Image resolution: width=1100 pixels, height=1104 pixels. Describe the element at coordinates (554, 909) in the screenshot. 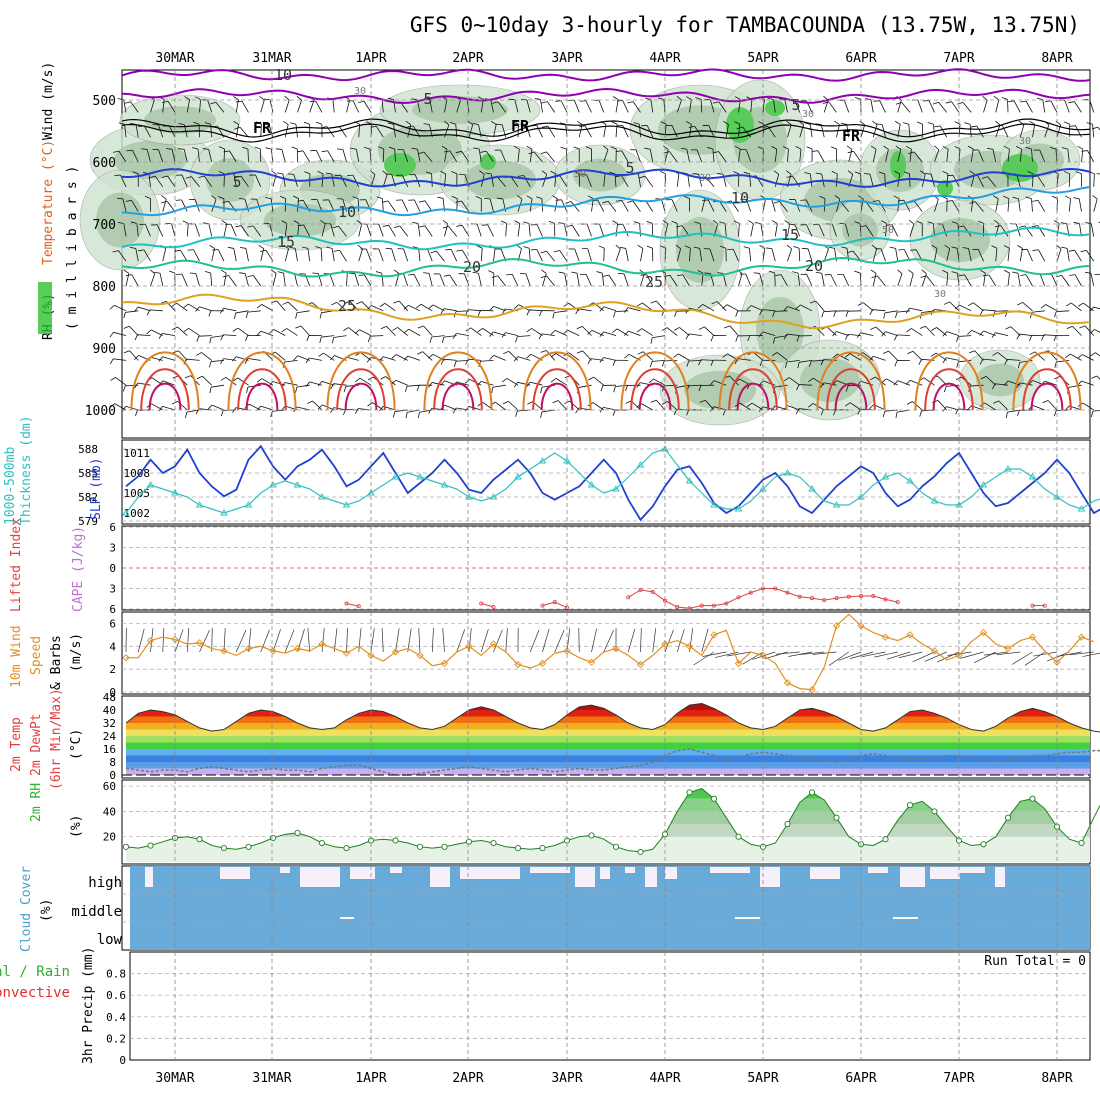

I see `cloud-panel: Cloud Cover (%) high middle low` at that location.